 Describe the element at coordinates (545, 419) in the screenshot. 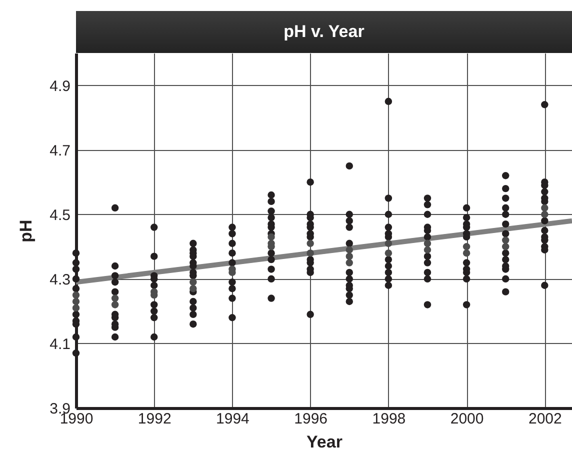

I see `x-tick-label: 2002` at that location.